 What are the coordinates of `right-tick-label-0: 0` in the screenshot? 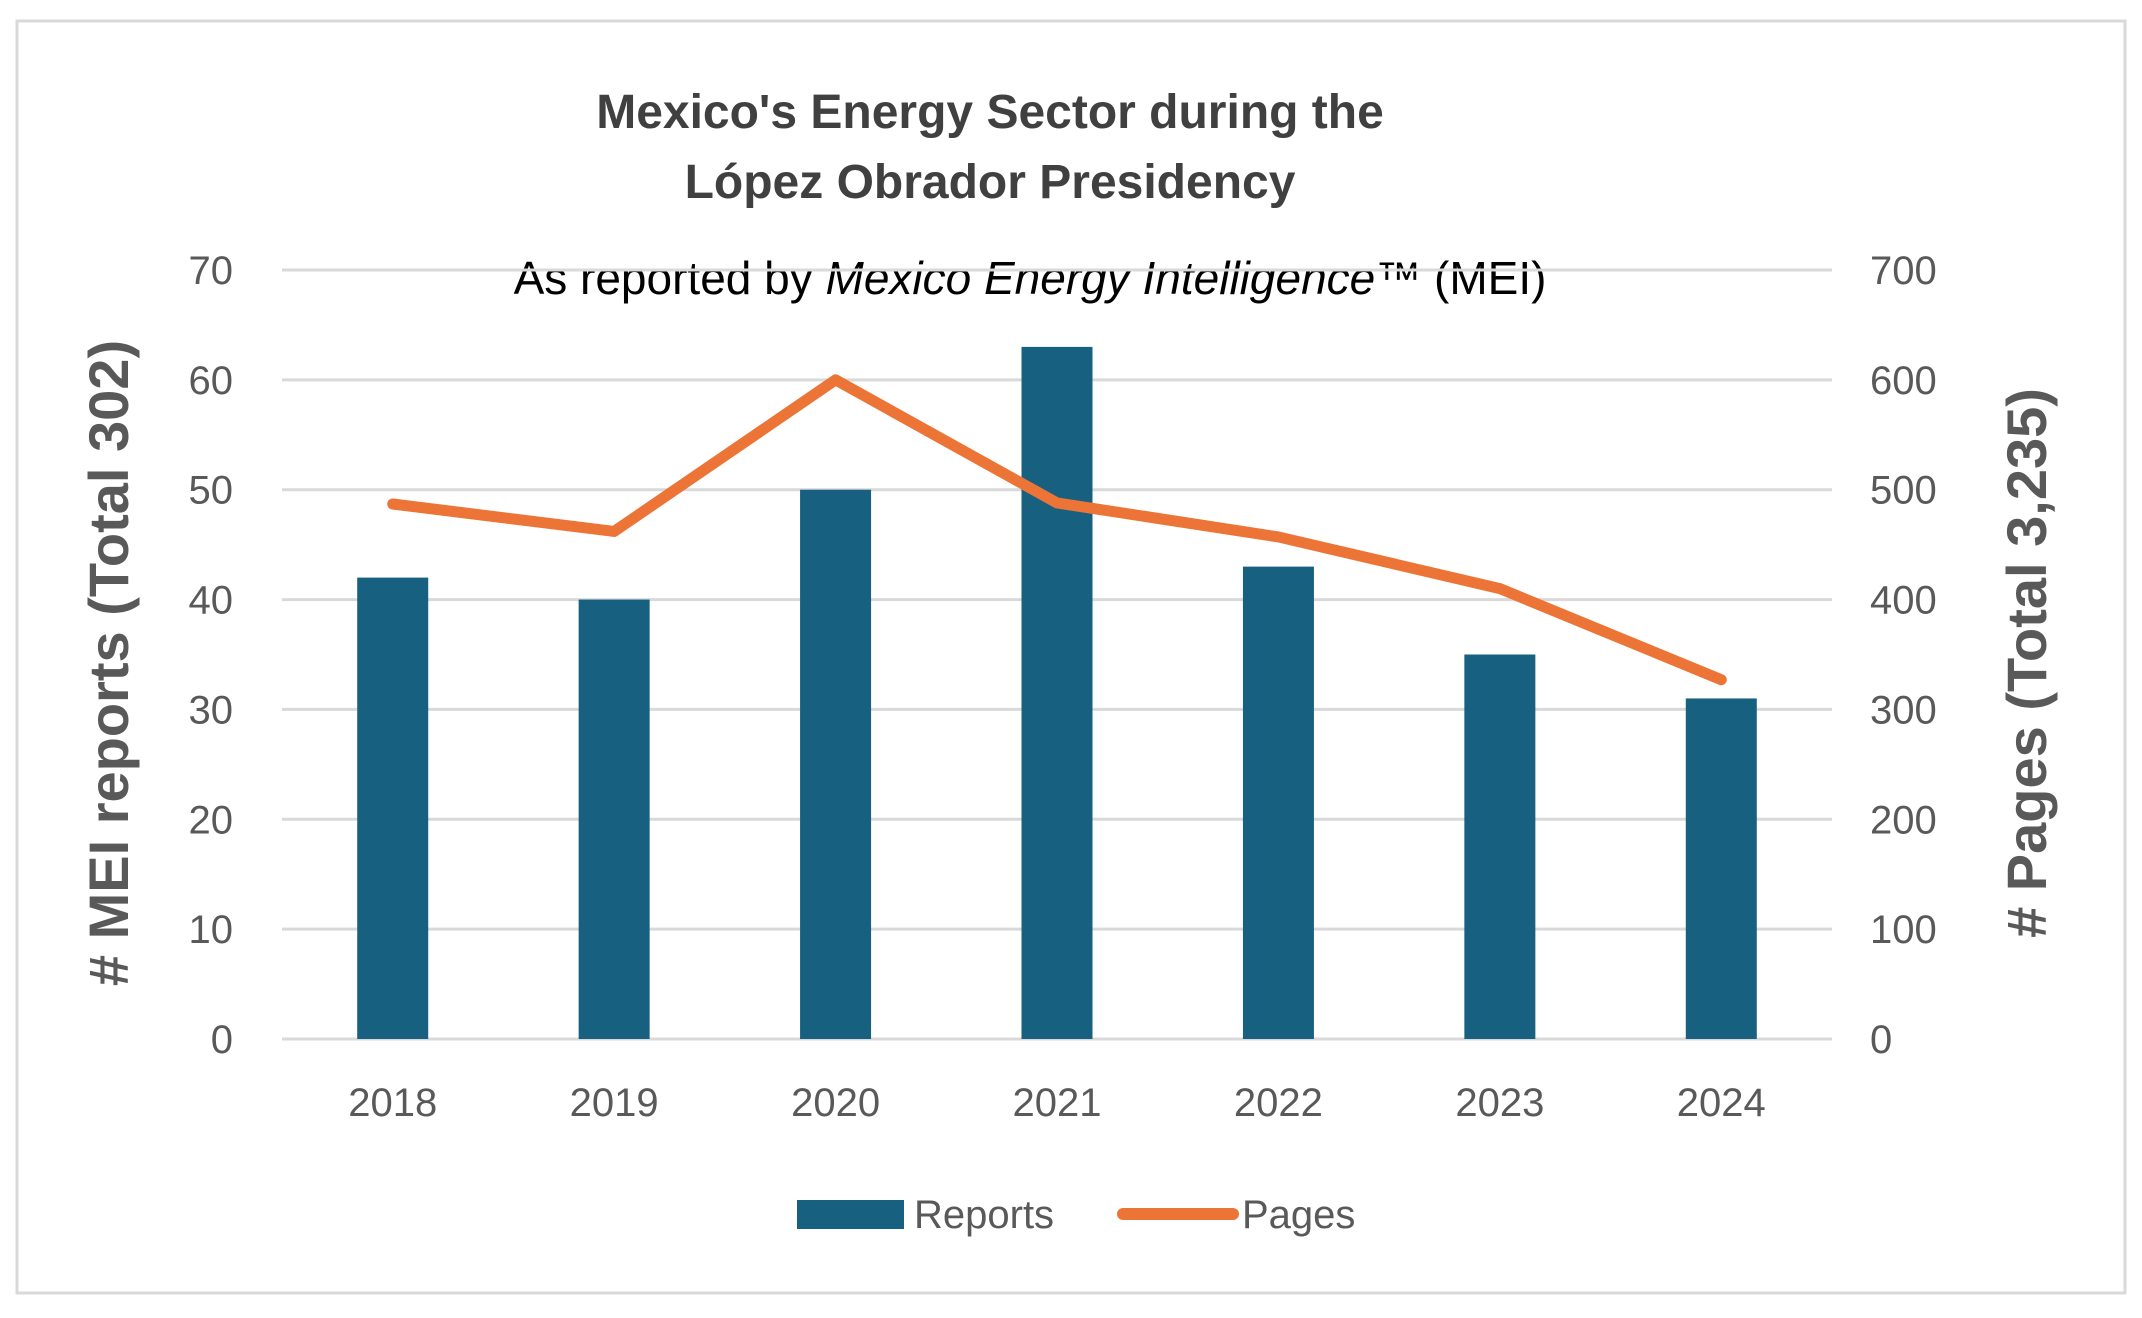 It's located at (1881, 1040).